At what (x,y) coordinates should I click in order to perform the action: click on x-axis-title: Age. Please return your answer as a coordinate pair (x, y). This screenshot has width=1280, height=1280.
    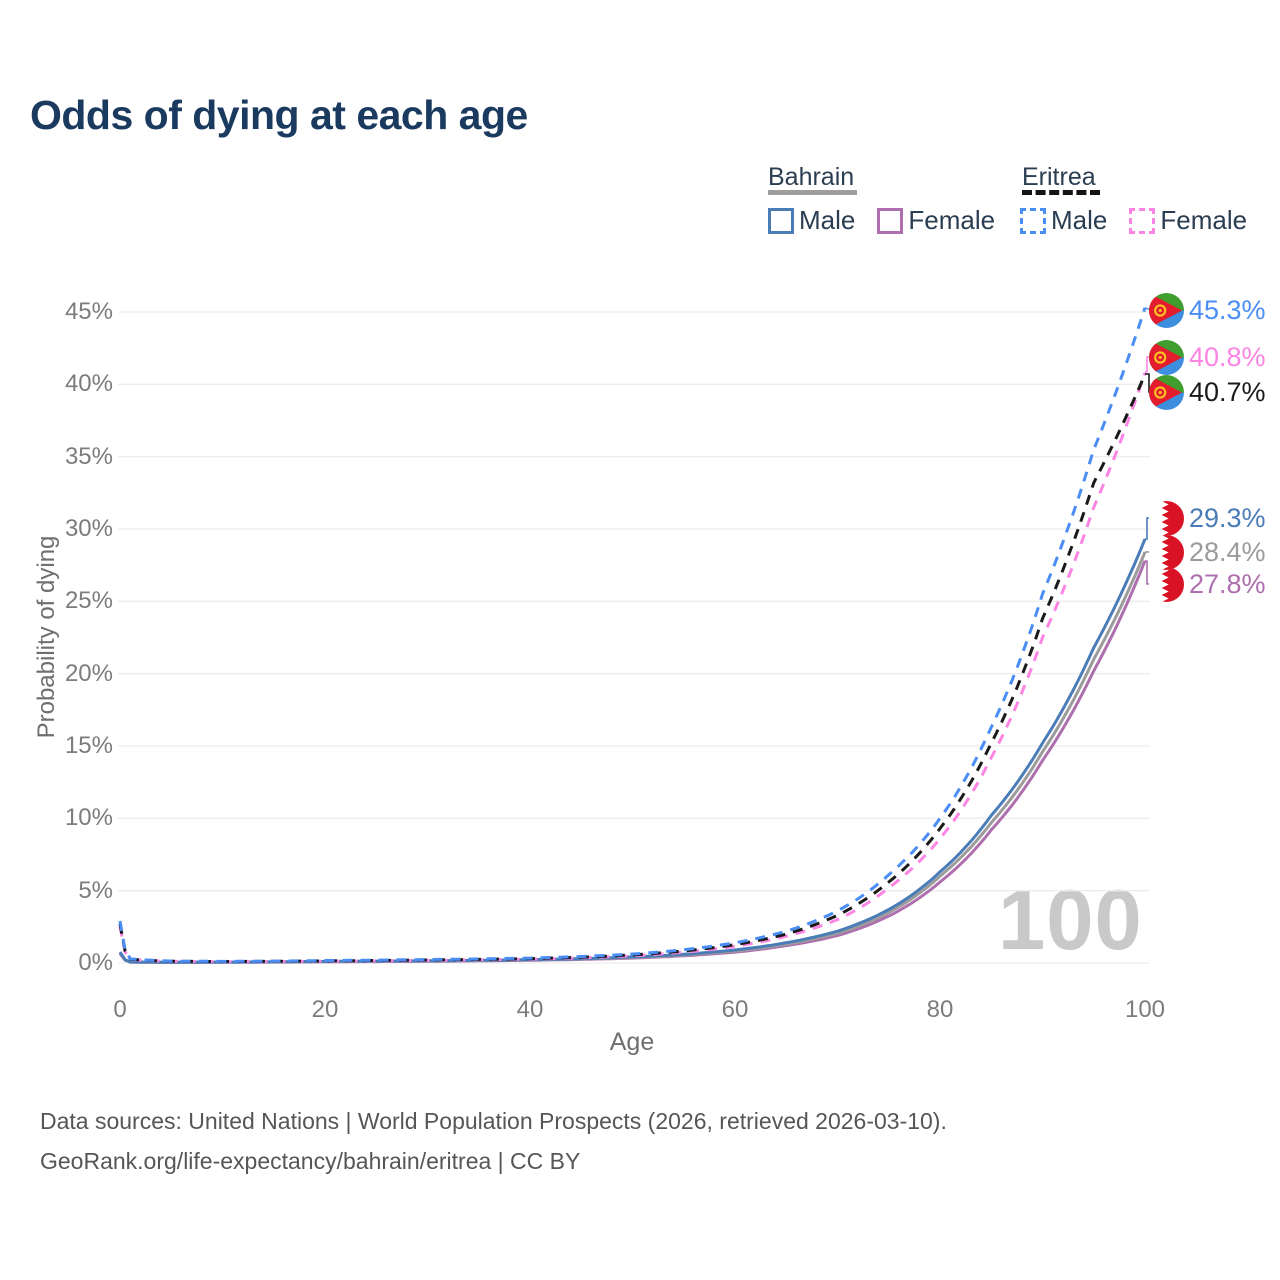
    Looking at the image, I should click on (632, 1042).